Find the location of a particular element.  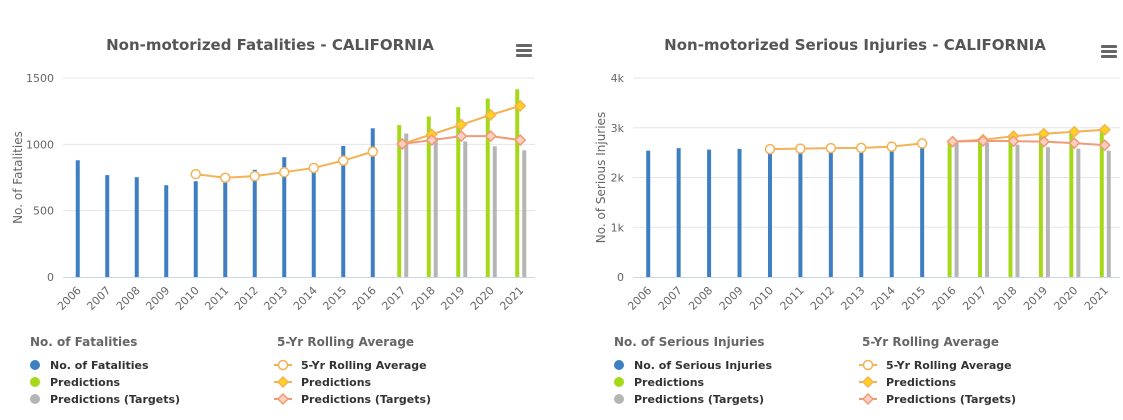

x-tick-label: 2016 is located at coordinates (944, 298).